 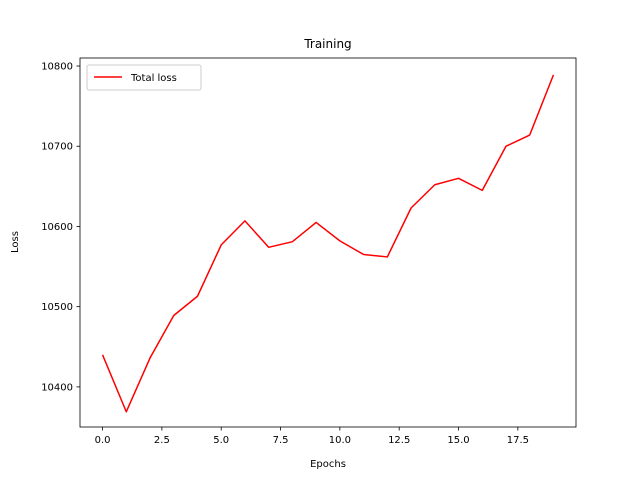 I want to click on legend: Total loss, so click(x=144, y=77).